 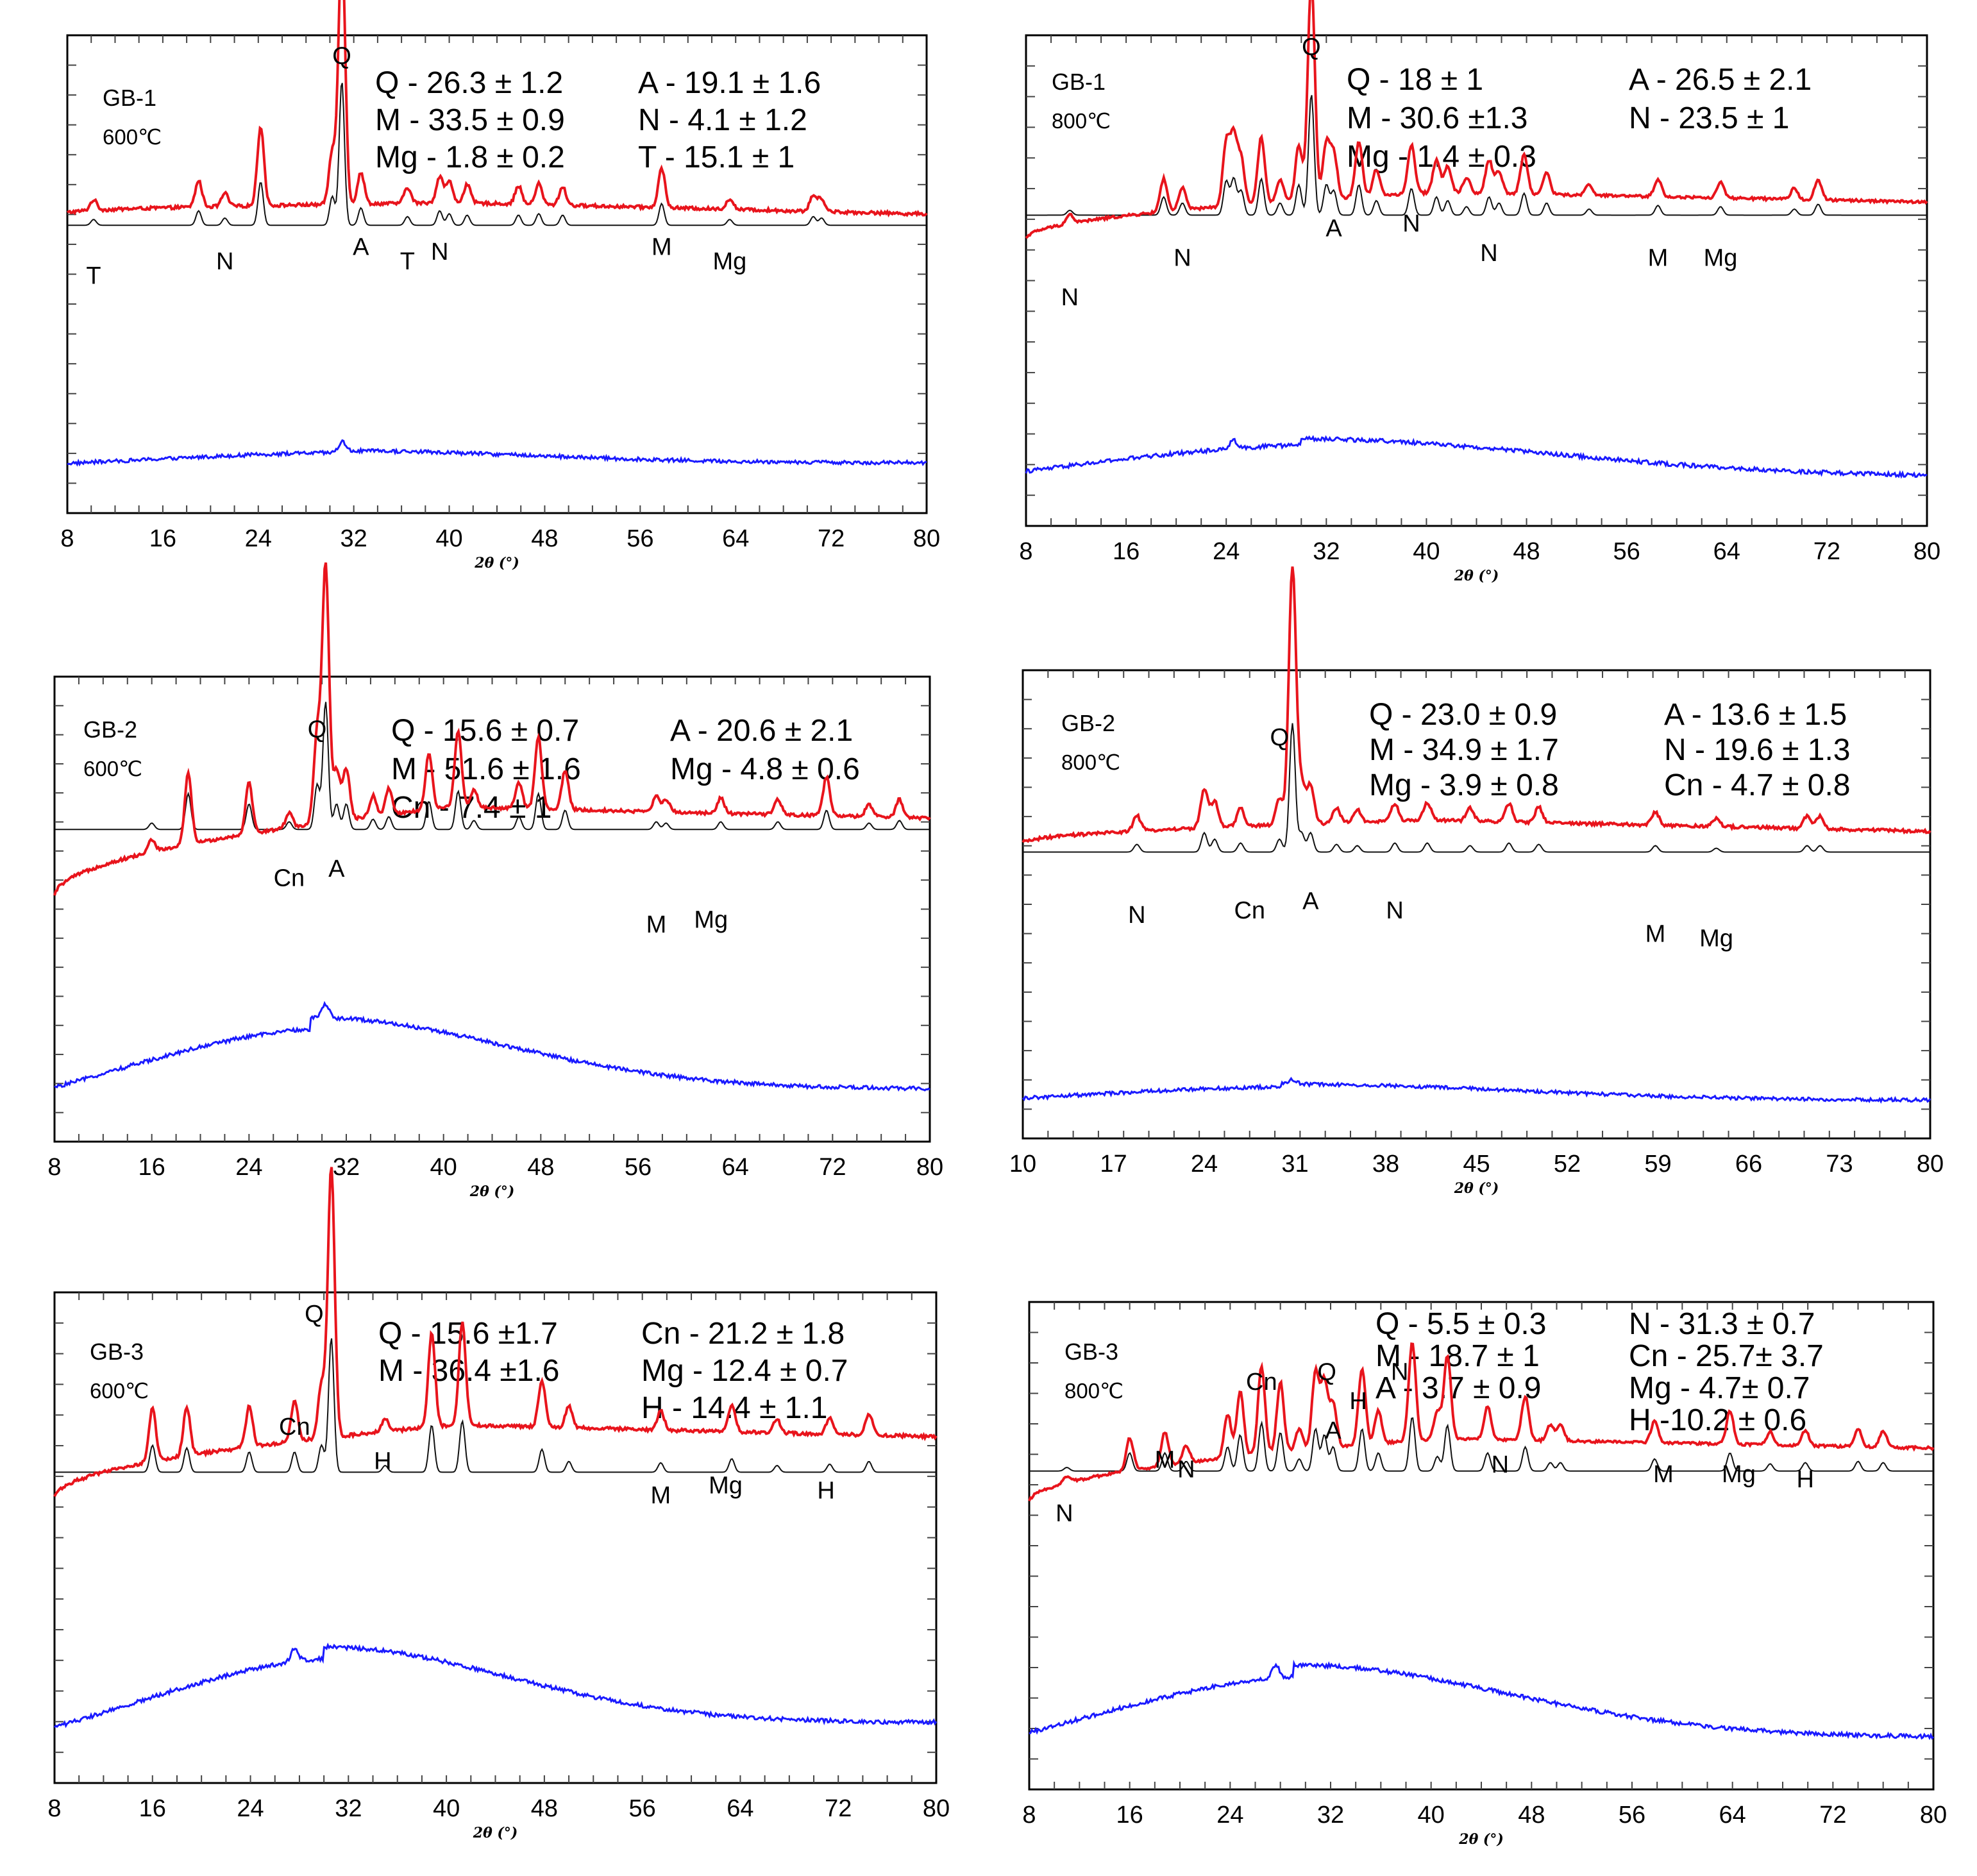 I want to click on phase-quantity: M - 51.6 ± 1.6, so click(x=486, y=769).